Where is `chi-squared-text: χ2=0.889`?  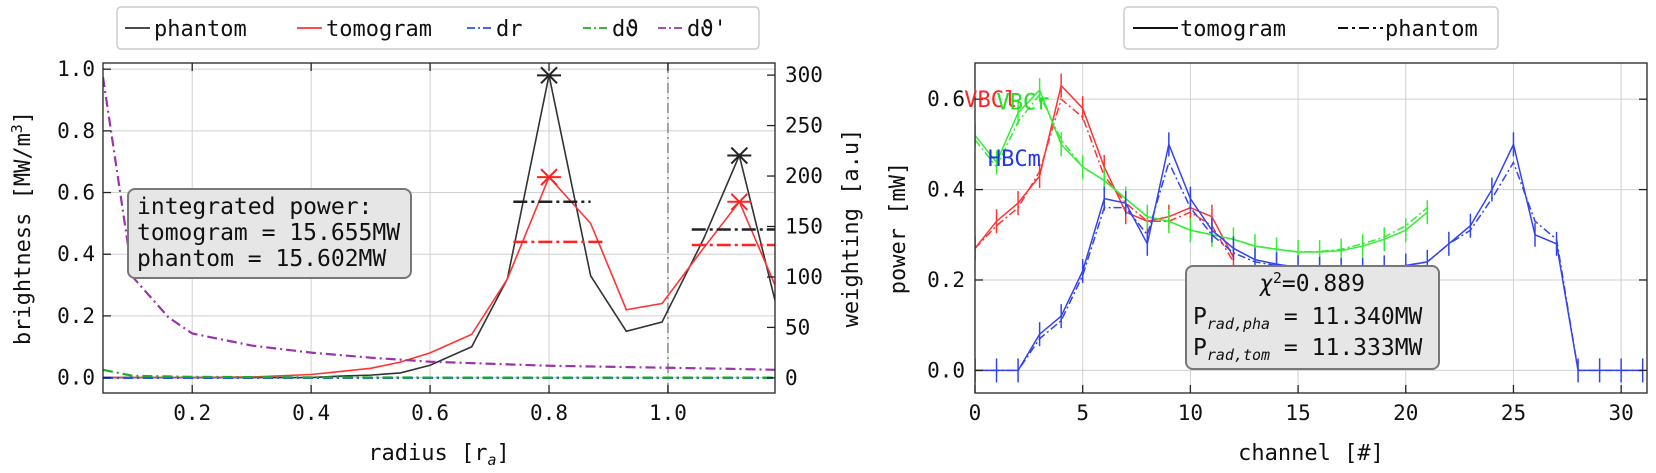 chi-squared-text: χ2=0.889 is located at coordinates (1312, 283).